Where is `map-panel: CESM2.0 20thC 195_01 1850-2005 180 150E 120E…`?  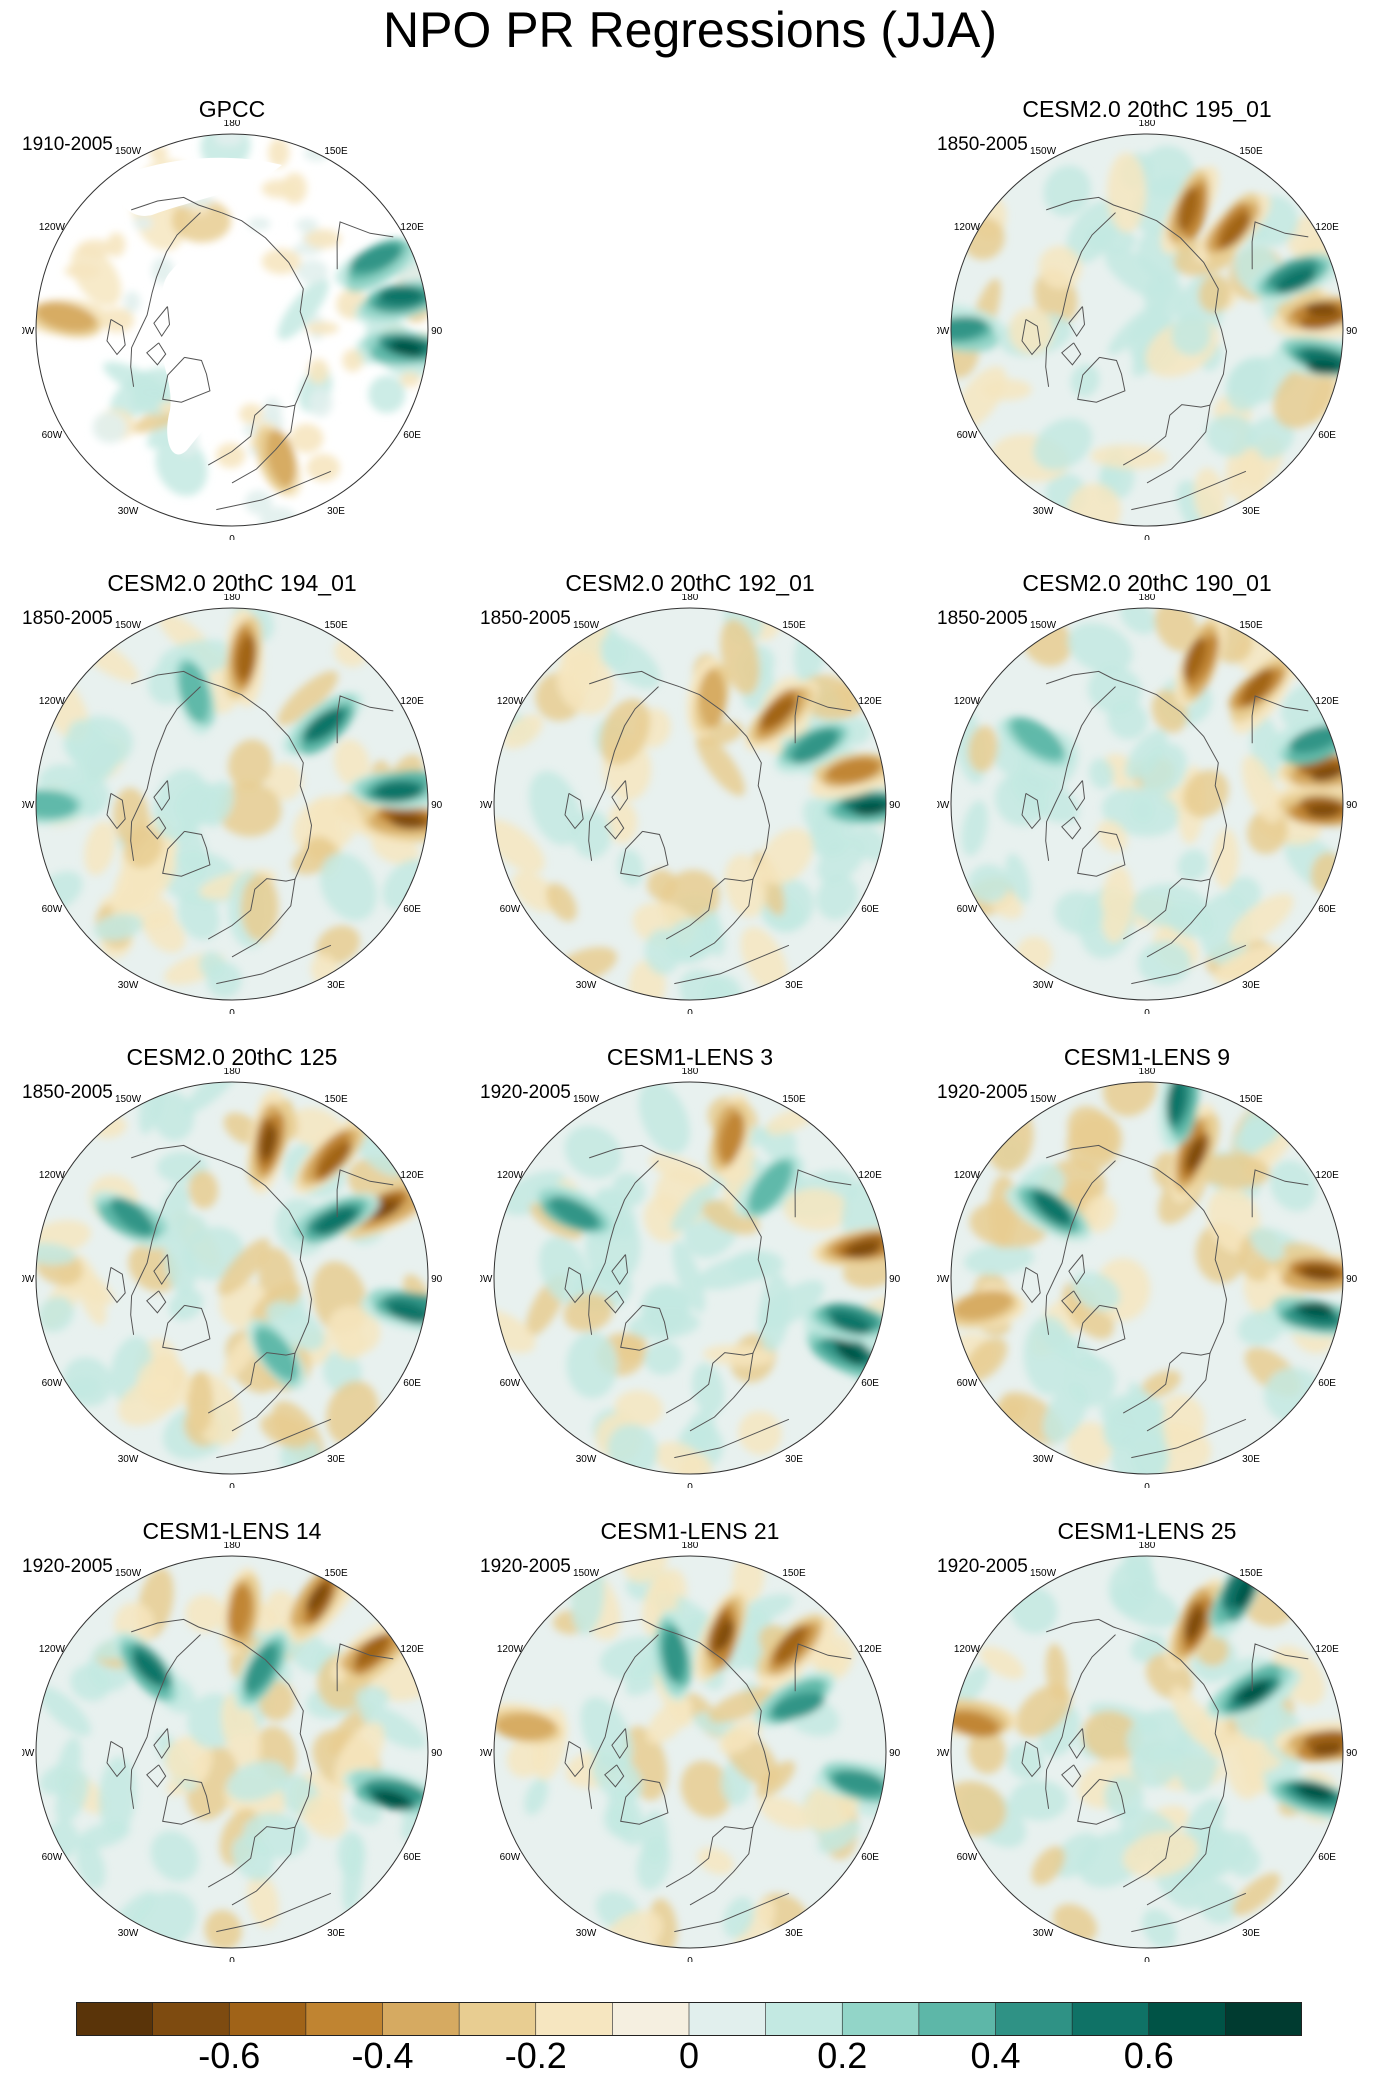
map-panel: CESM2.0 20thC 195_01 1850-2005 180 150E 120E… is located at coordinates (1147, 318).